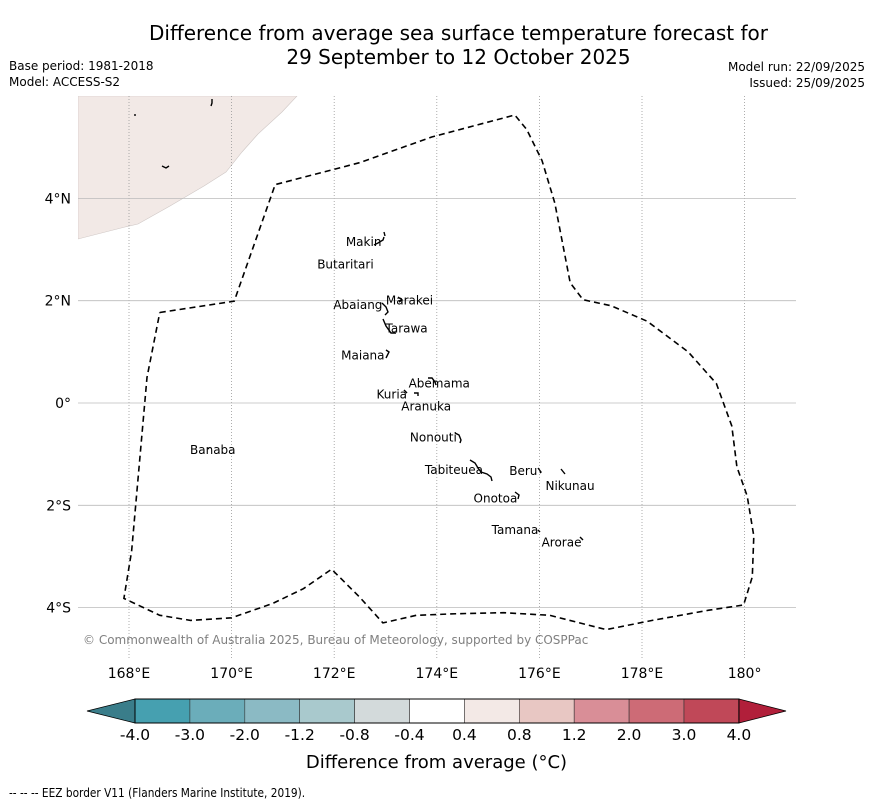 Image resolution: width=873 pixels, height=804 pixels. I want to click on place-label-nonouti: Nonouti, so click(433, 437).